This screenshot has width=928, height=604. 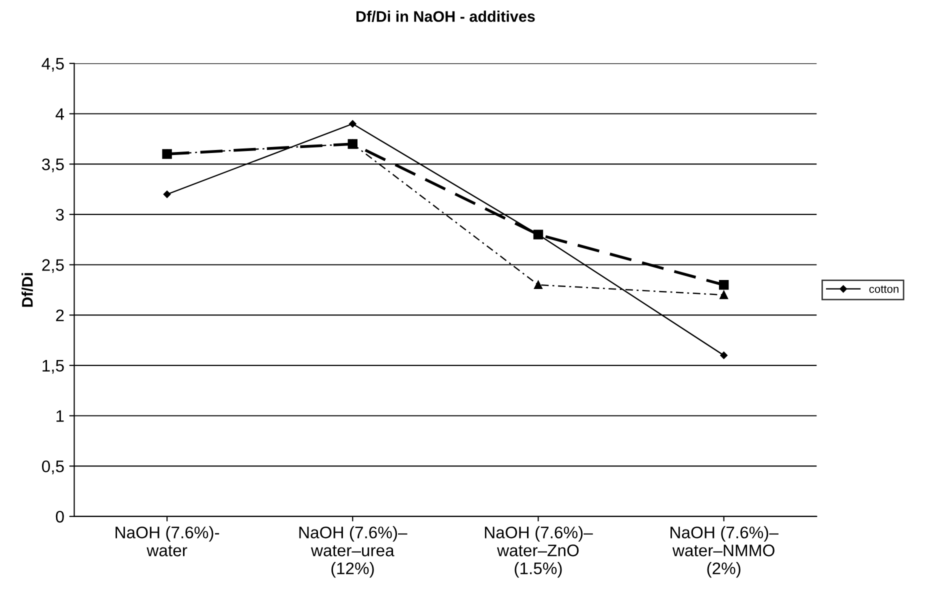 What do you see at coordinates (883, 289) in the screenshot?
I see `legend-label: cotton` at bounding box center [883, 289].